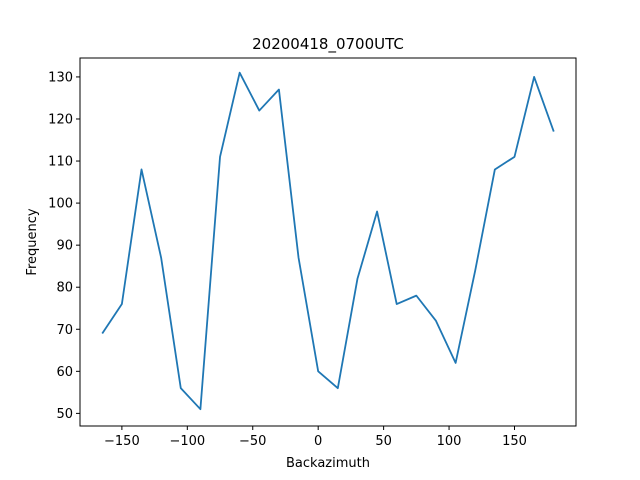 This screenshot has width=640, height=480. I want to click on x-tick-label: −100, so click(187, 441).